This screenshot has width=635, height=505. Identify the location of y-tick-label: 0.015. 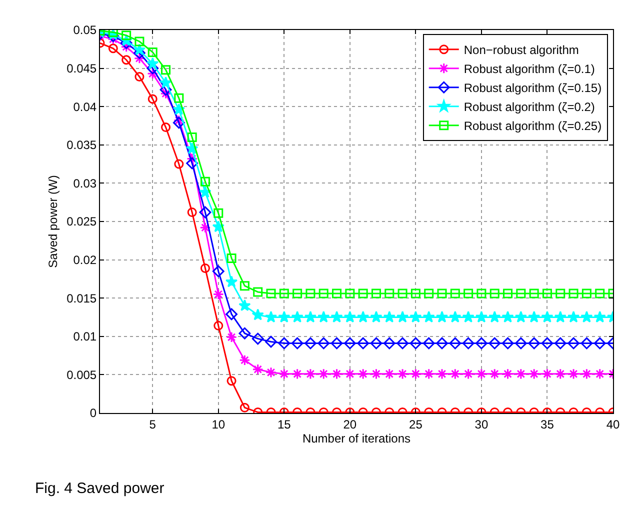
(81, 298).